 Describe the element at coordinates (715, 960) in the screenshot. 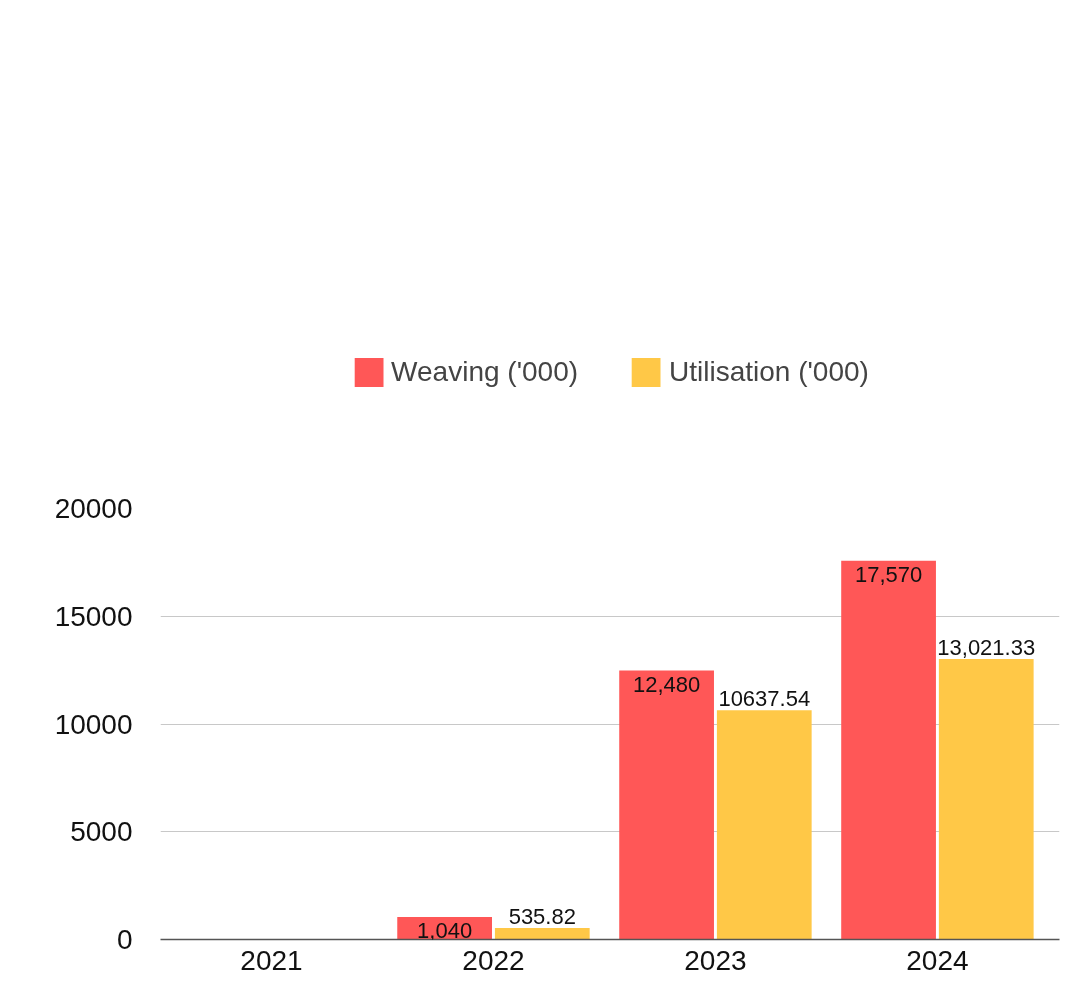

I see `x-tick-label: 2023` at that location.